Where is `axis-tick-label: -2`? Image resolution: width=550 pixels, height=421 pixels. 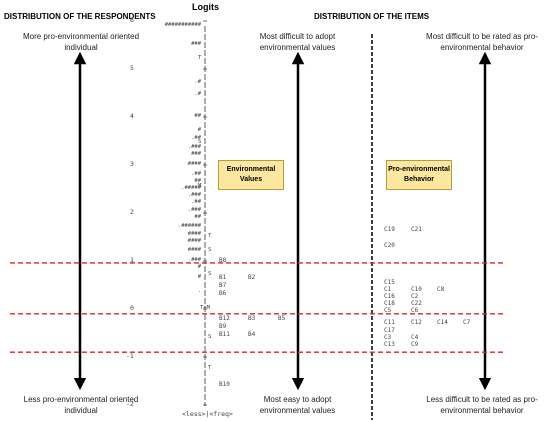 axis-tick-label: -2 is located at coordinates (130, 404).